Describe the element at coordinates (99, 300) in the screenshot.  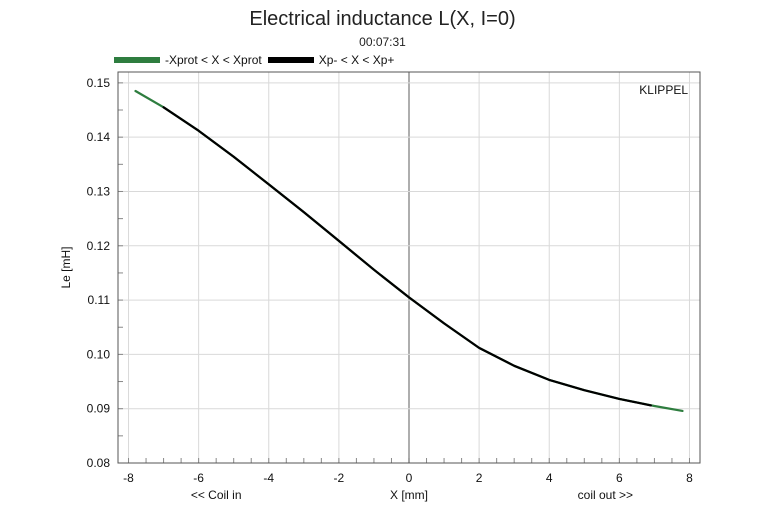
I see `y-tick-label: 0.11` at that location.